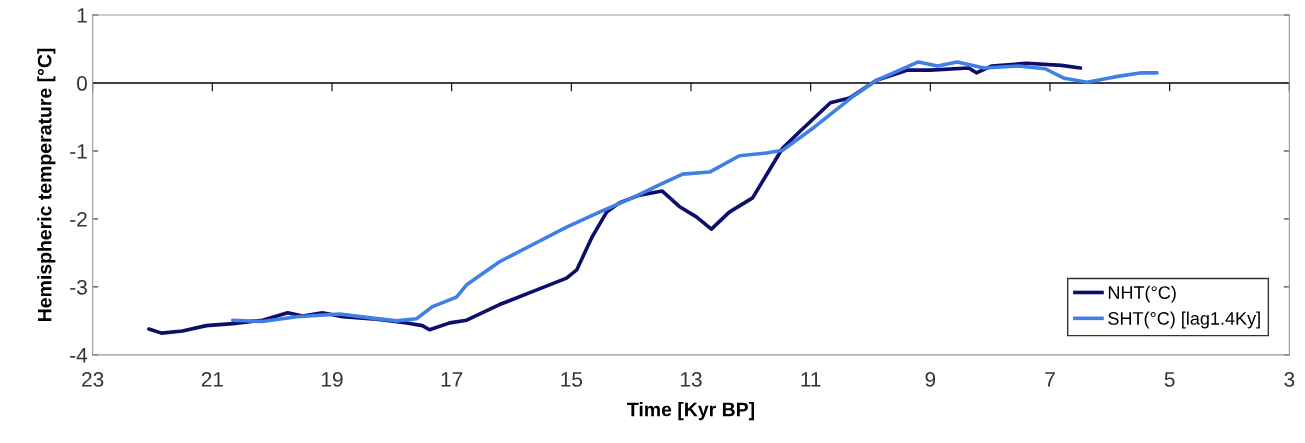 This screenshot has height=443, width=1305. I want to click on x-axis-title: Time [Kyr BP], so click(691, 411).